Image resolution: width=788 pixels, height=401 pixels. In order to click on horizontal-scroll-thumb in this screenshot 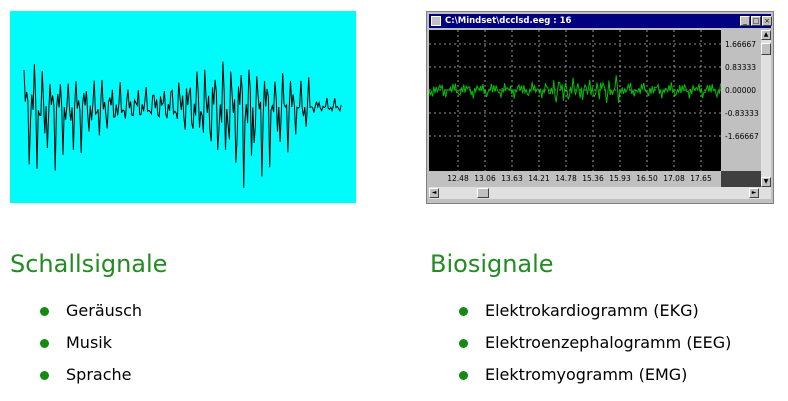, I will do `click(483, 193)`.